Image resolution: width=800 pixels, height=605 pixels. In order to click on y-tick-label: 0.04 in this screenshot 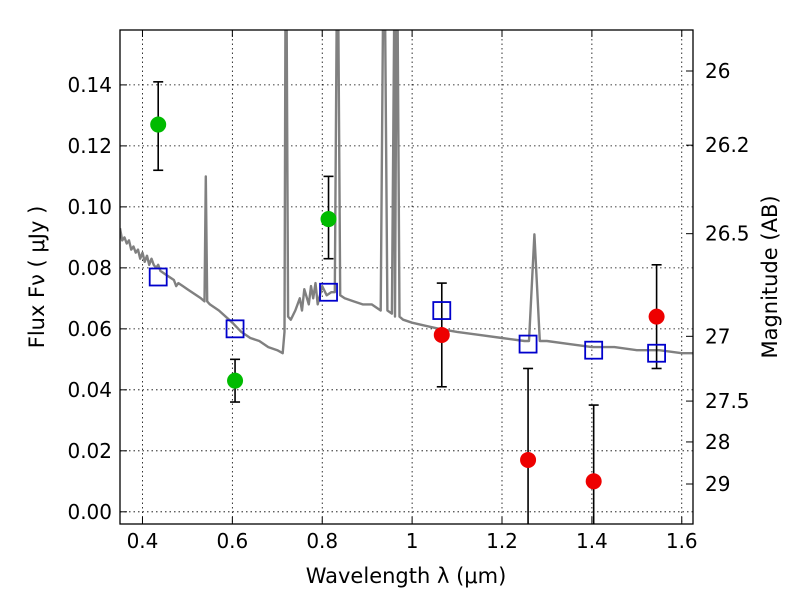, I will do `click(89, 390)`.